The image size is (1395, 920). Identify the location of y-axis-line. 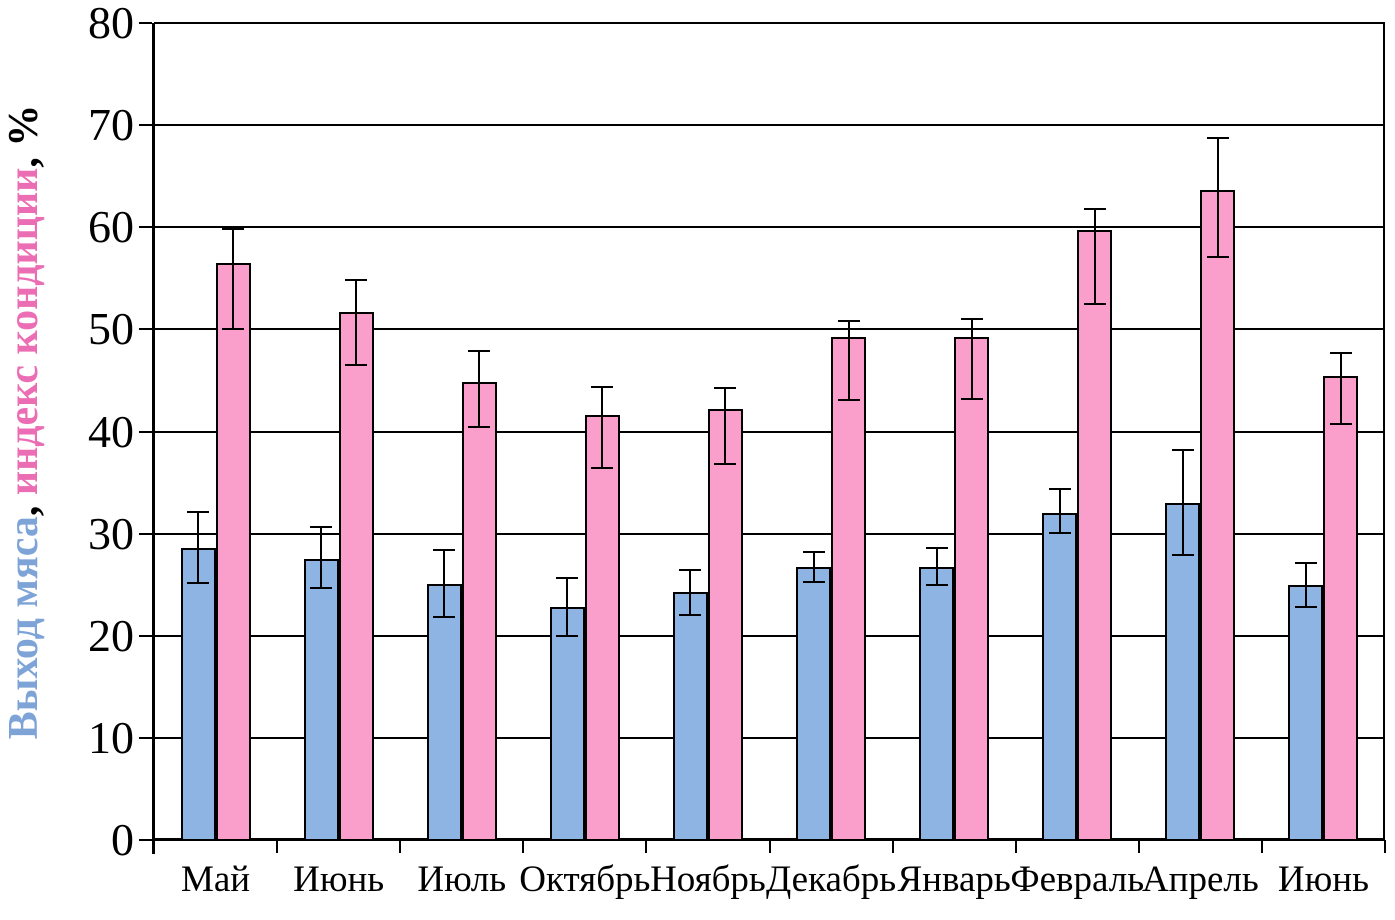
(153, 438).